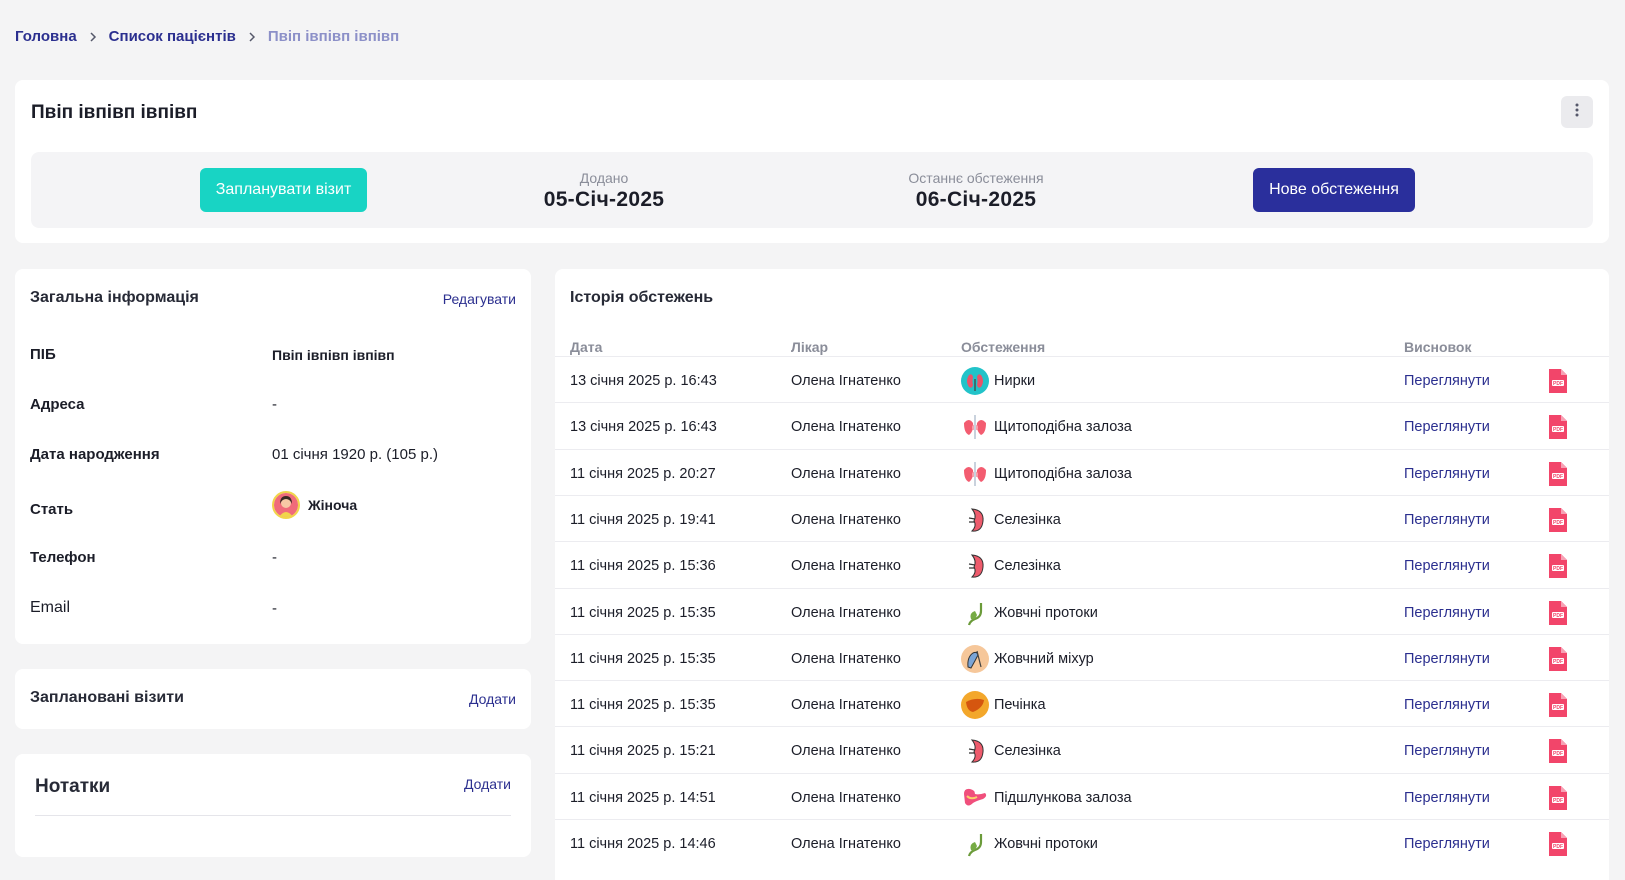 This screenshot has width=1625, height=880. What do you see at coordinates (95, 454) in the screenshot?
I see `info-label: Дата народження` at bounding box center [95, 454].